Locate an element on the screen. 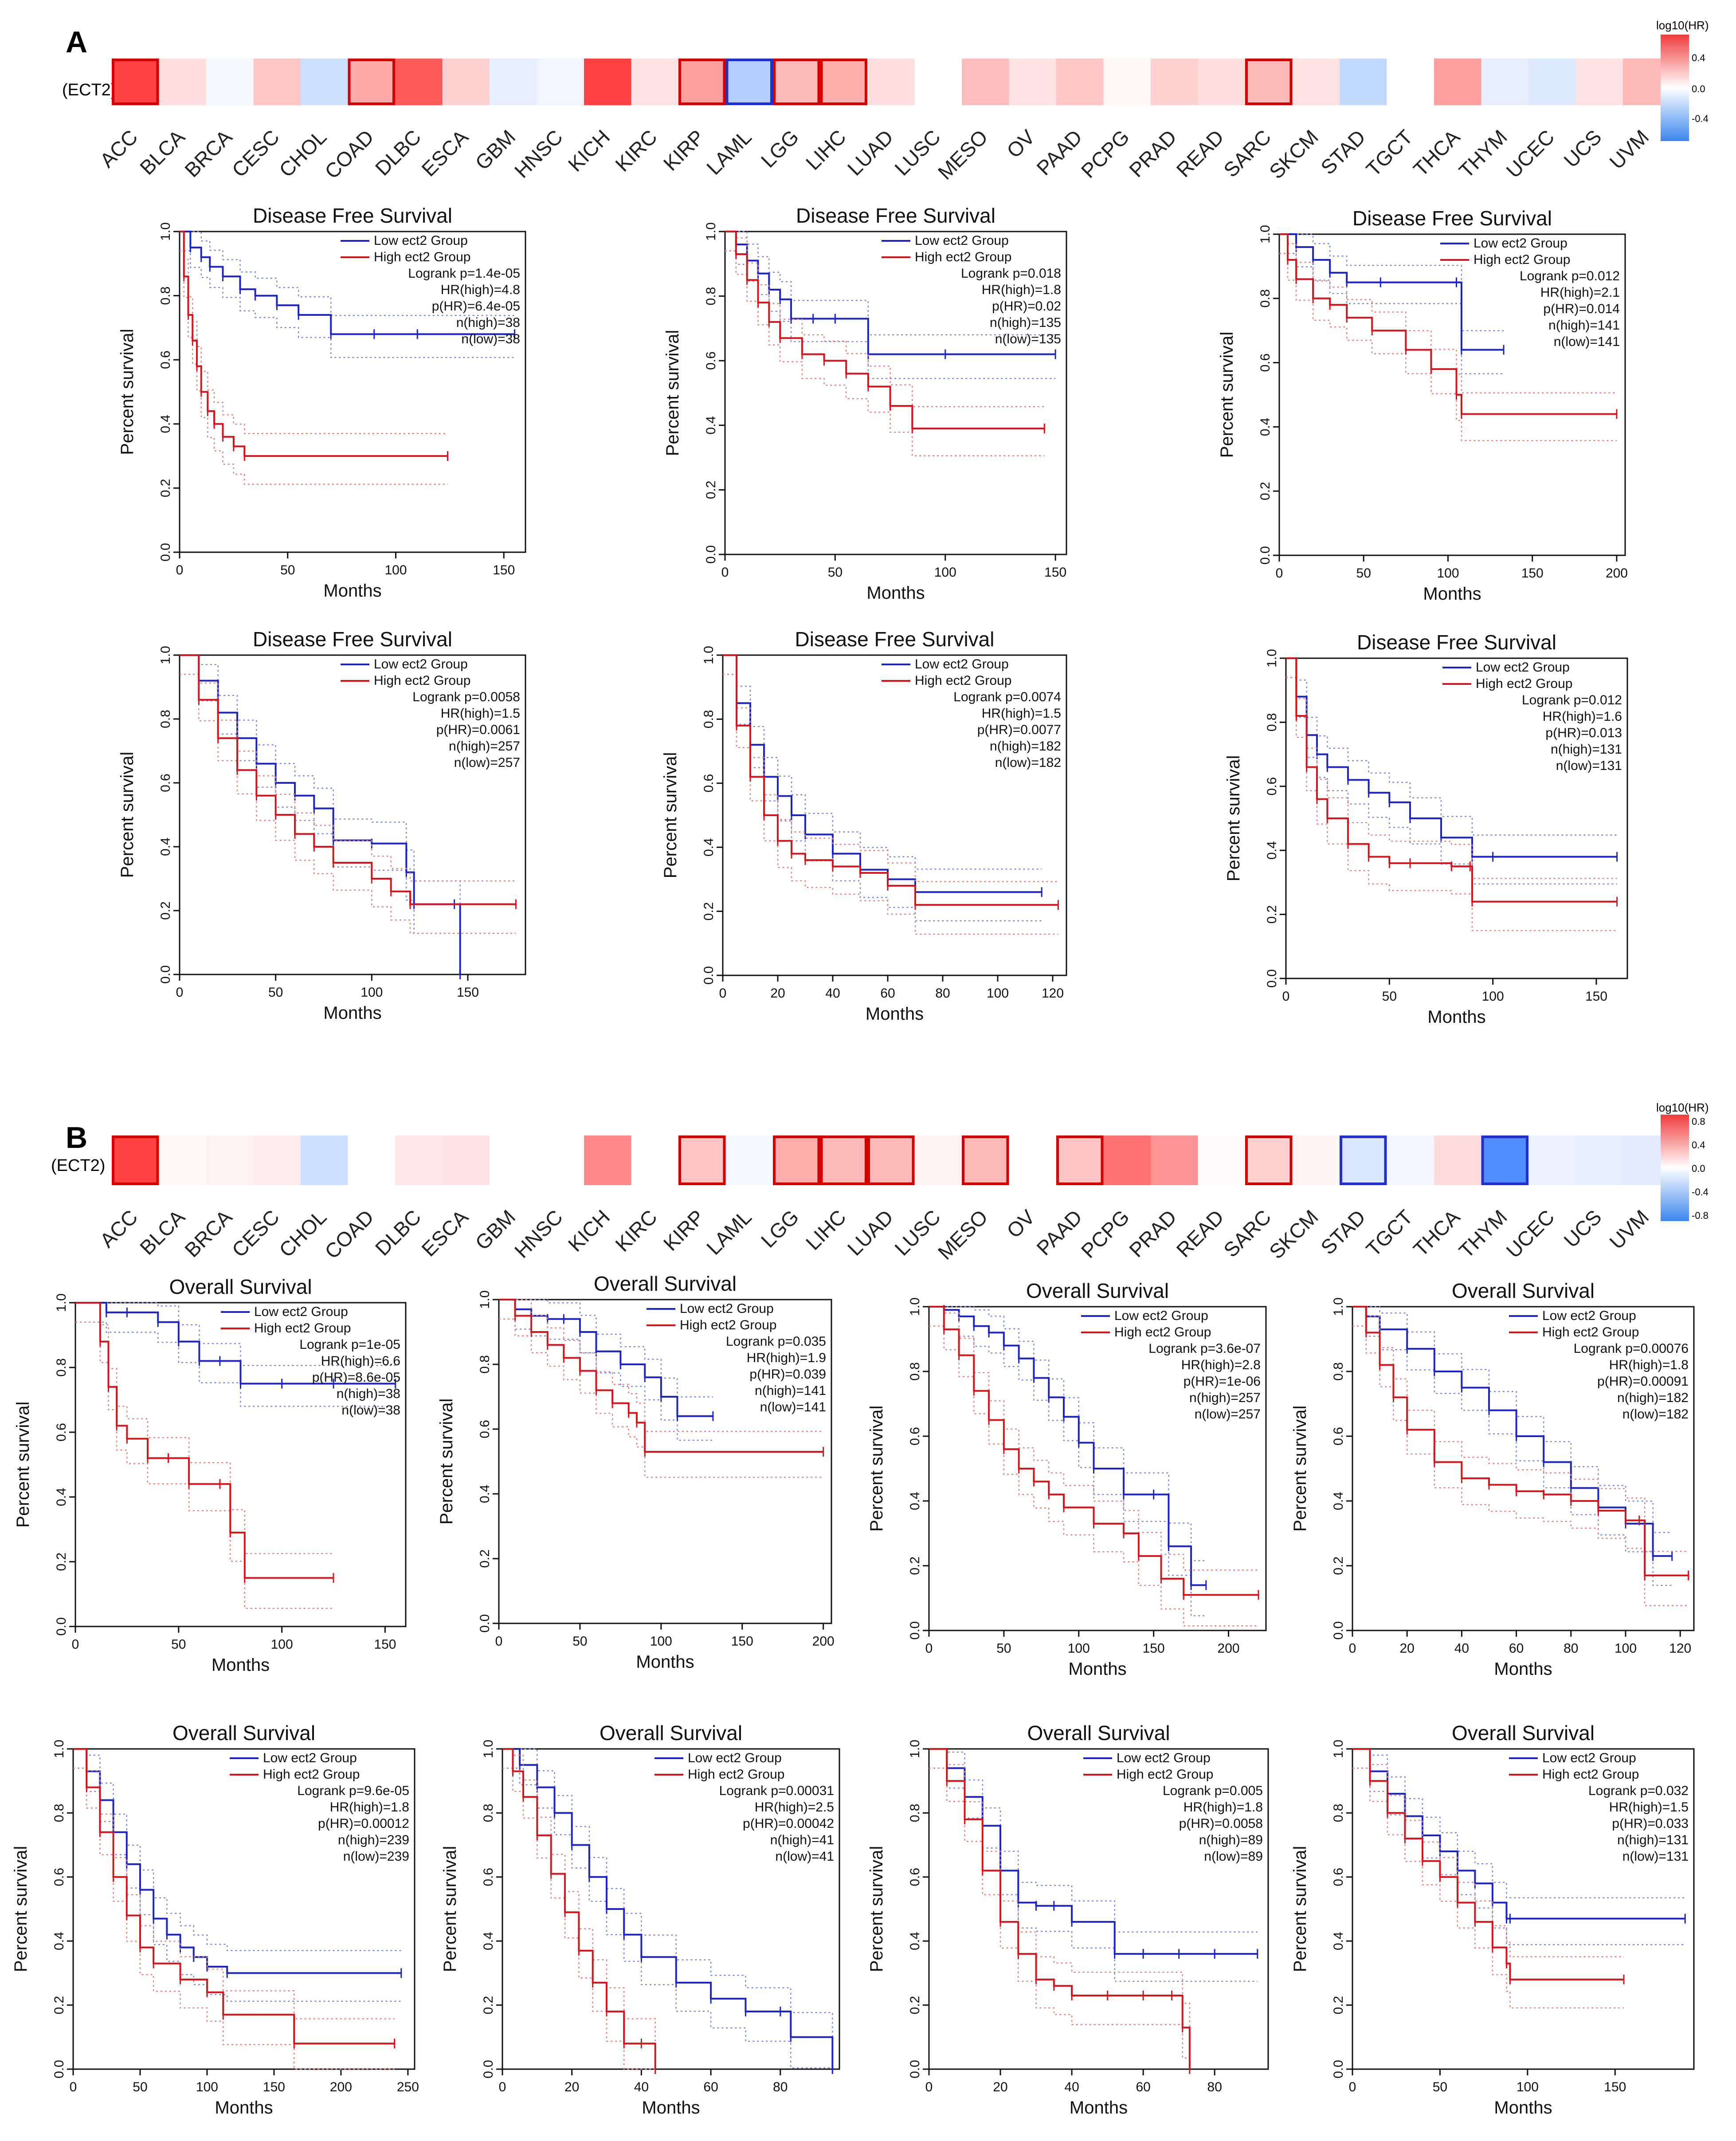 Image resolution: width=1736 pixels, height=2141 pixels. legend-stat: n(low)=41 is located at coordinates (804, 1856).